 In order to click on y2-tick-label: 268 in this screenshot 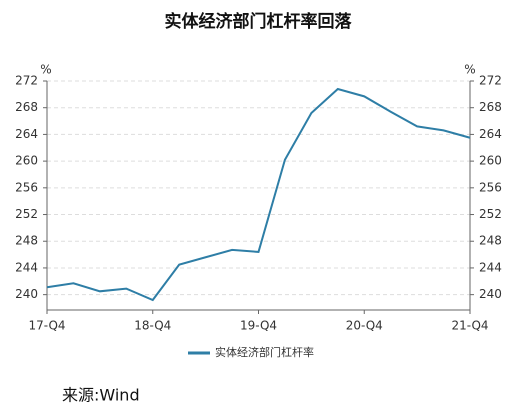, I will do `click(490, 107)`.